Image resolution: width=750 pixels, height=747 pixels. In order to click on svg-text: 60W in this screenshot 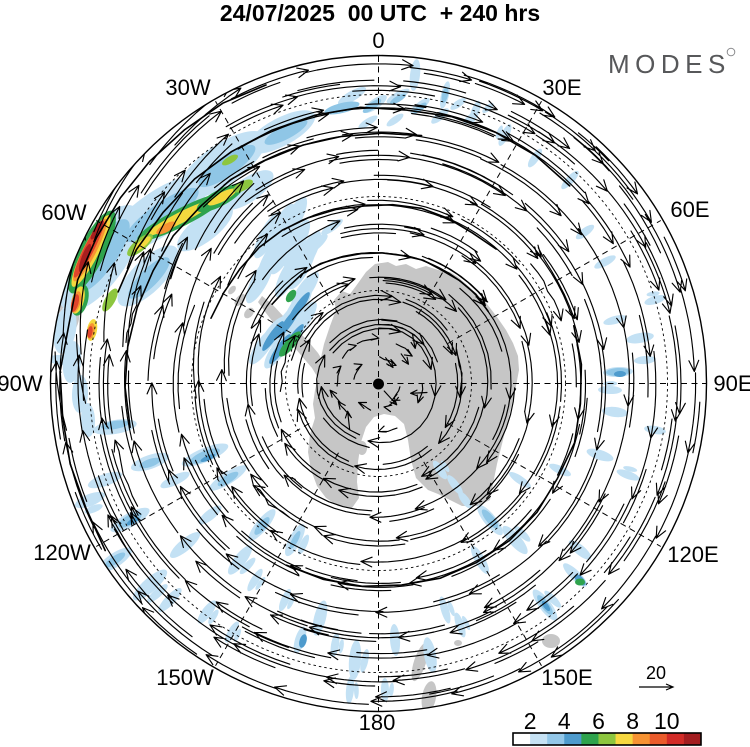, I will do `click(63, 212)`.